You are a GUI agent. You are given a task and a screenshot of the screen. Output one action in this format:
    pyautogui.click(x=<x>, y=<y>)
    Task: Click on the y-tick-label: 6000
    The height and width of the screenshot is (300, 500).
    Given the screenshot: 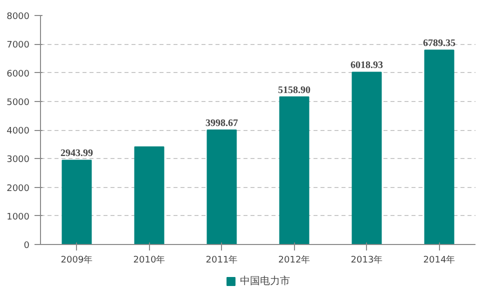 What is the action you would take?
    pyautogui.click(x=18, y=74)
    